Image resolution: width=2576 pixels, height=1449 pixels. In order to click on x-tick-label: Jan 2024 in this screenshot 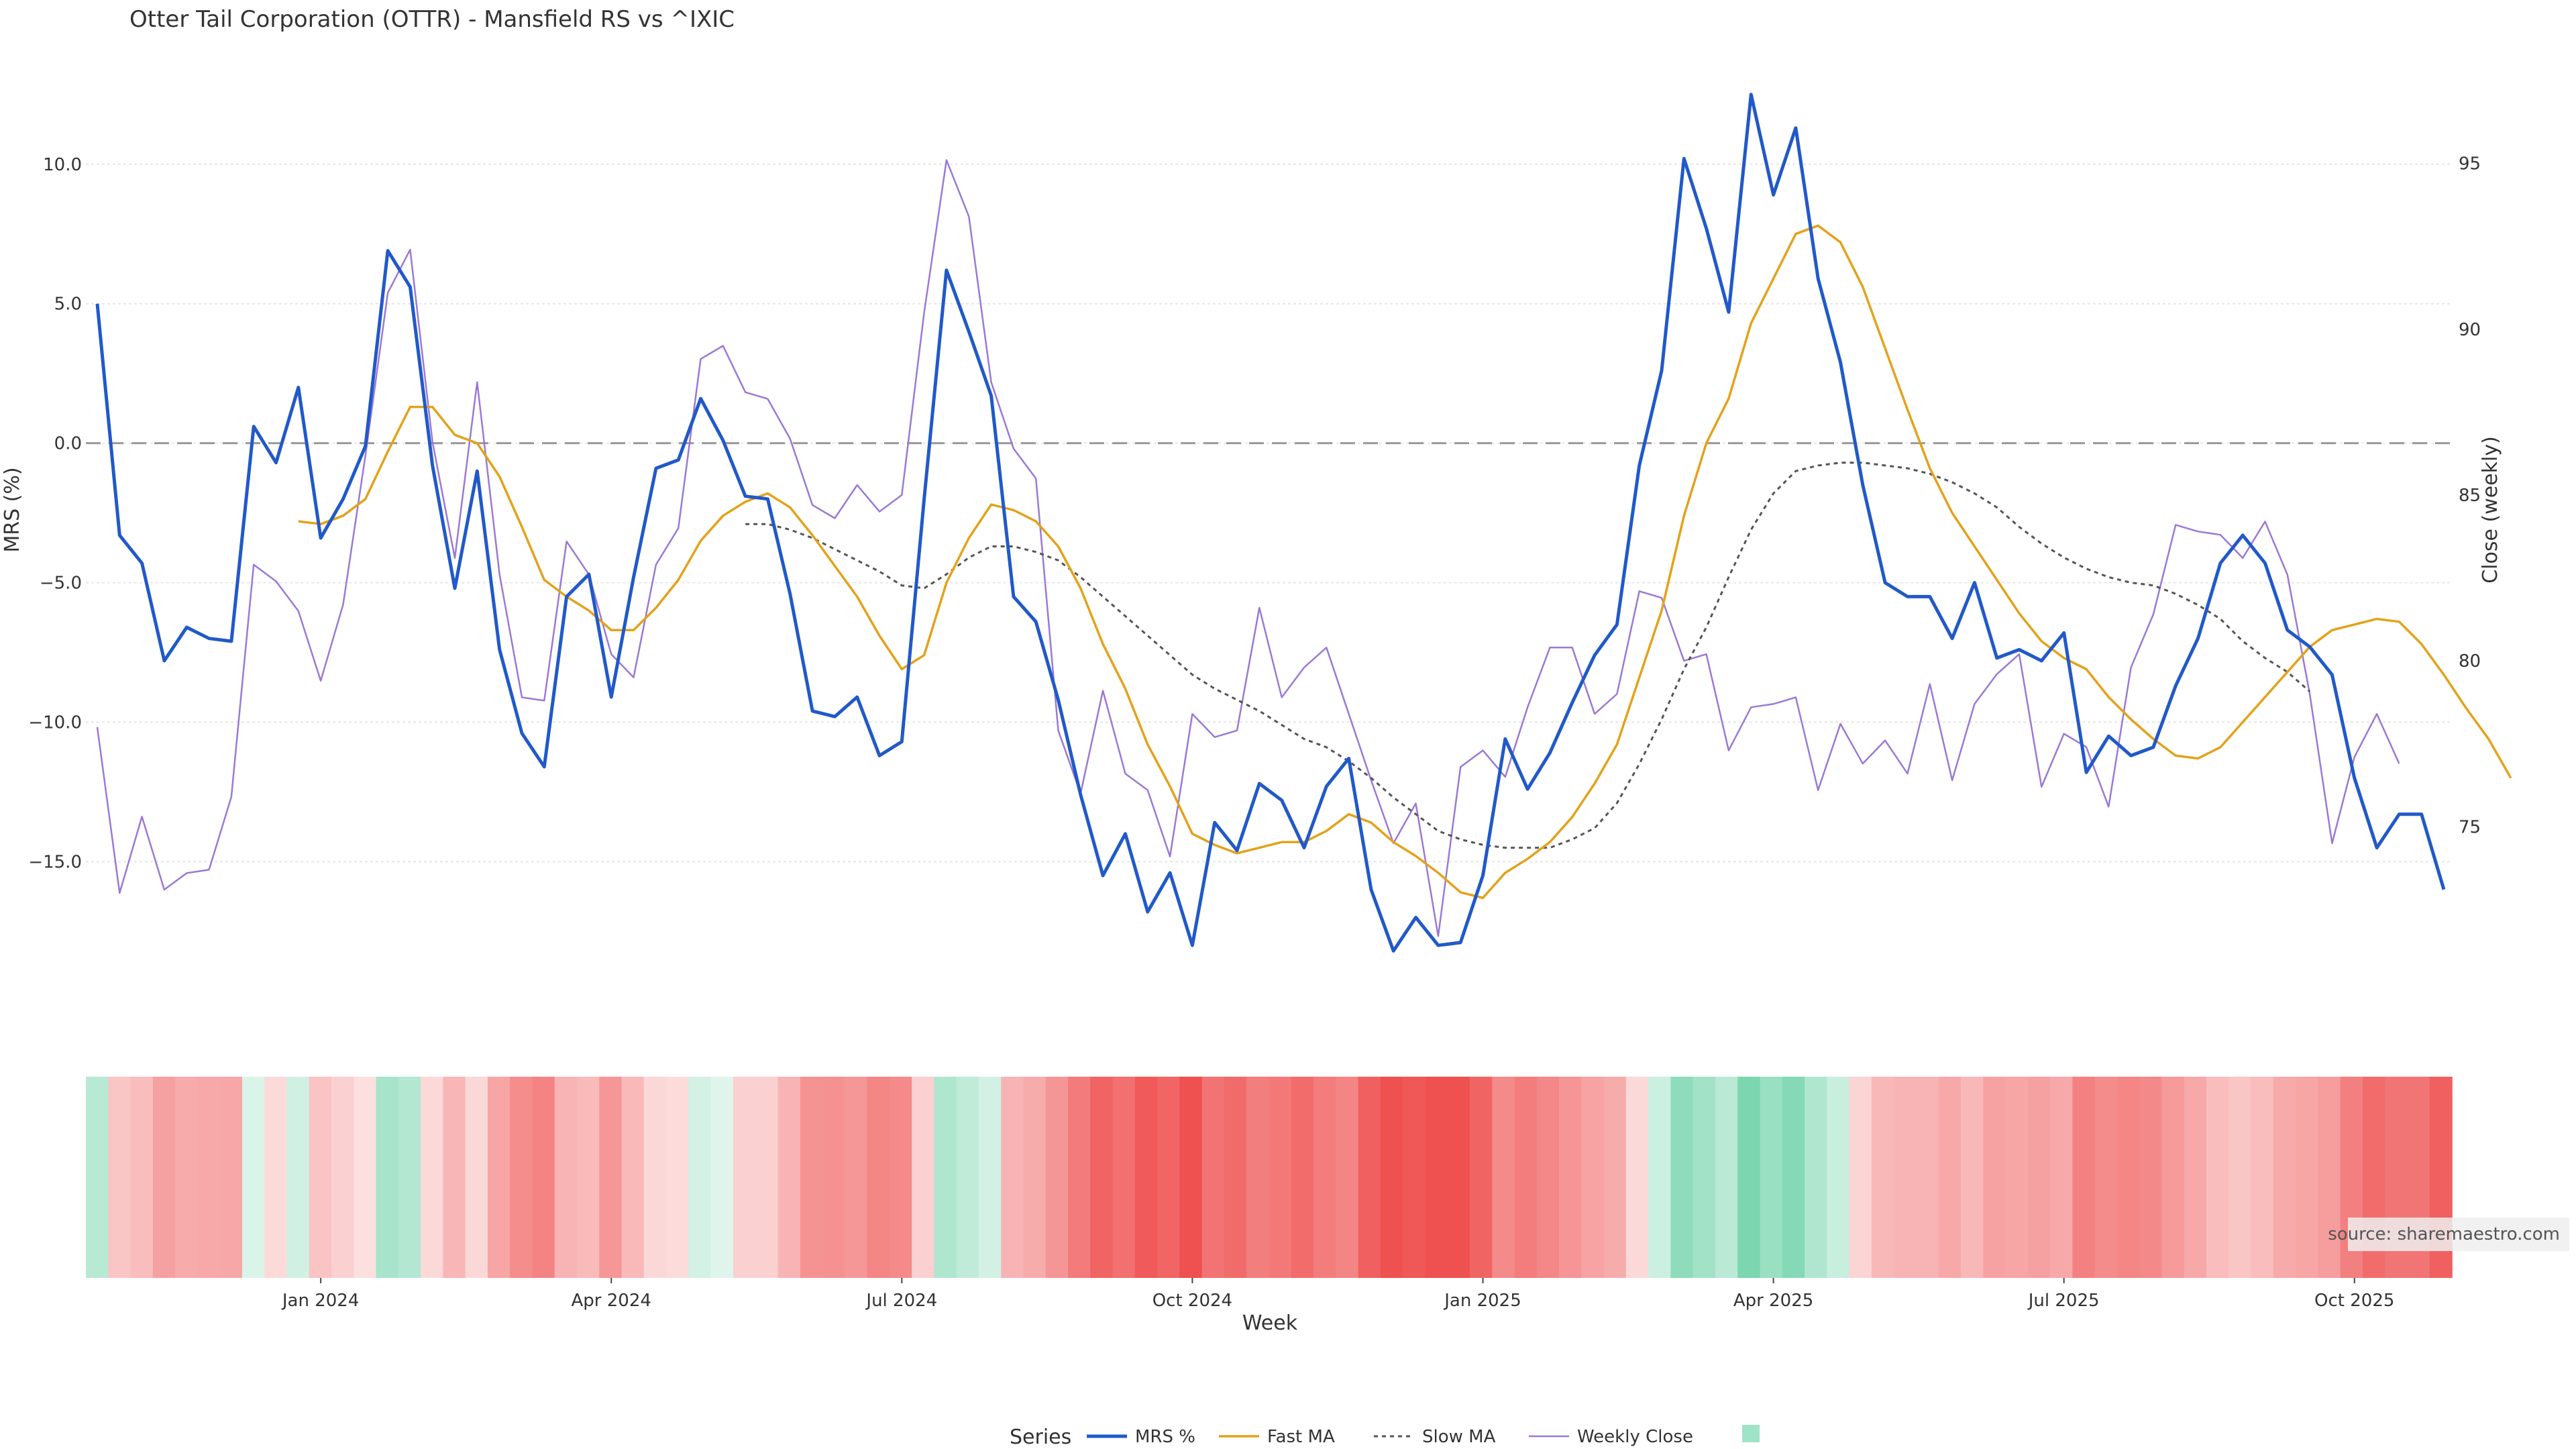, I will do `click(320, 1301)`.